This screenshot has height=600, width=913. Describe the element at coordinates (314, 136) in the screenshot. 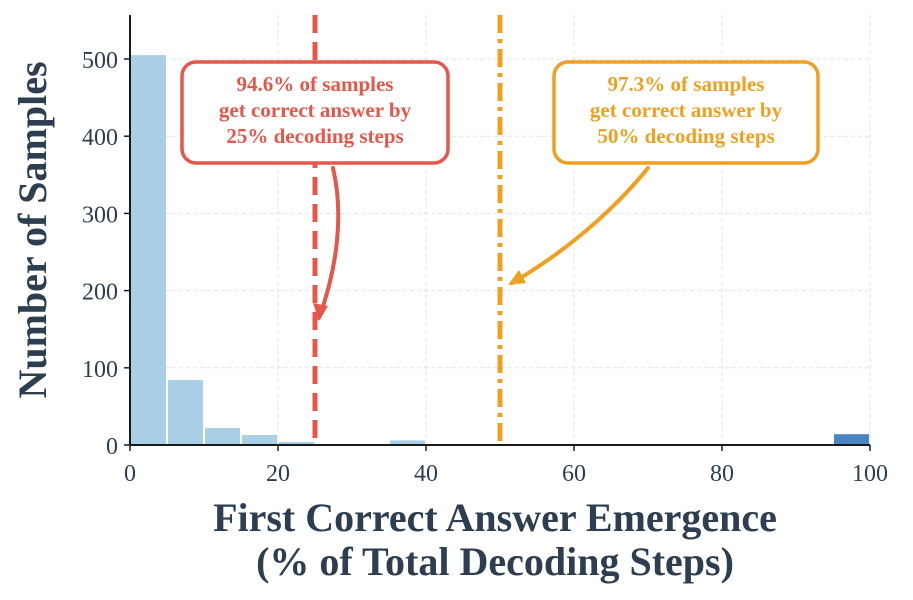

I see `annotation-text: 25% decoding steps` at that location.